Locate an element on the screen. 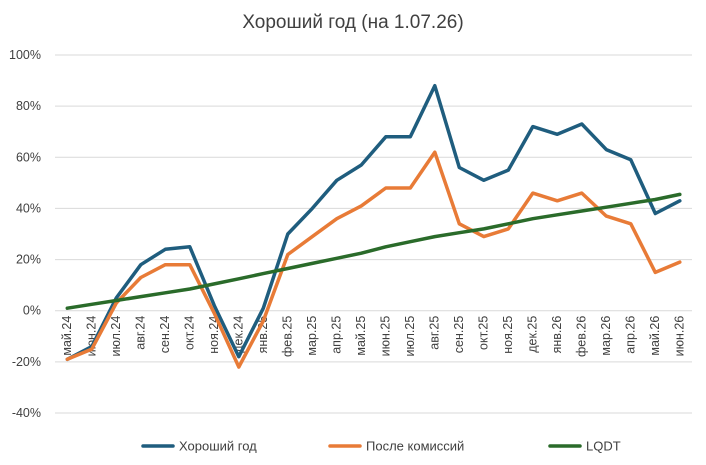  y-tick-label: 60% is located at coordinates (28, 157).